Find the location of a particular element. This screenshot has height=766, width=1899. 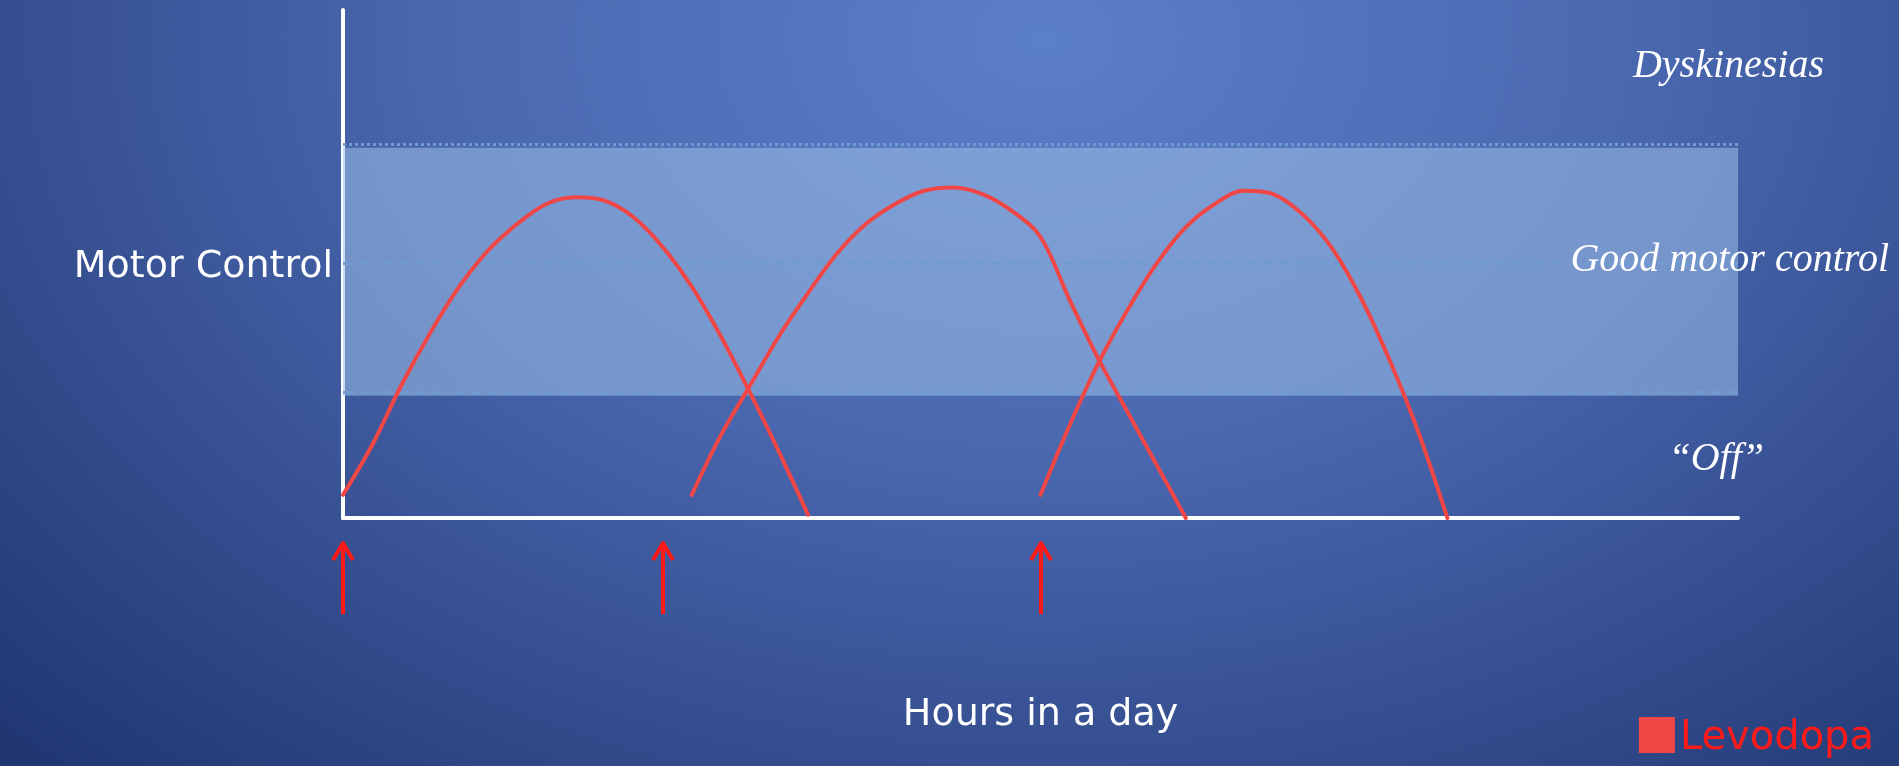

text: Dyskinesias is located at coordinates (1728, 63).